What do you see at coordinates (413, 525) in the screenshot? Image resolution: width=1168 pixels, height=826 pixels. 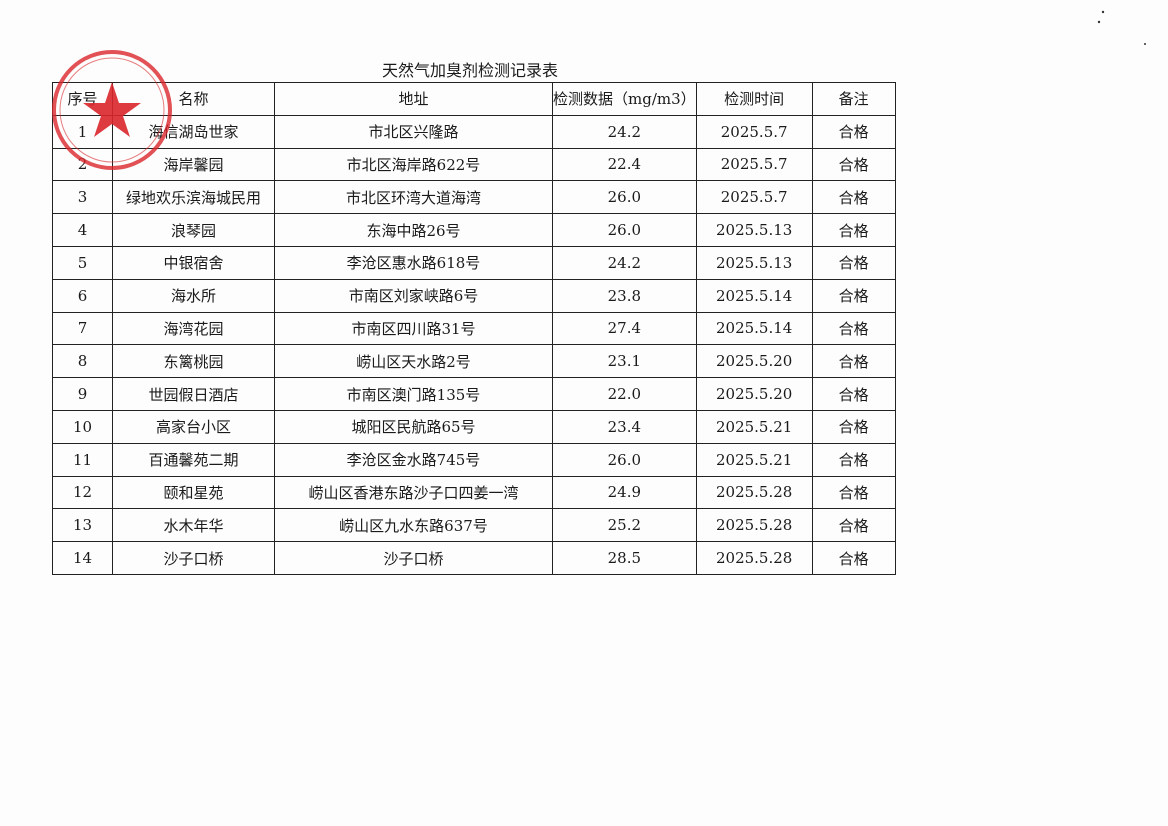 I see `table-cell: 崂山区九水东路637号` at bounding box center [413, 525].